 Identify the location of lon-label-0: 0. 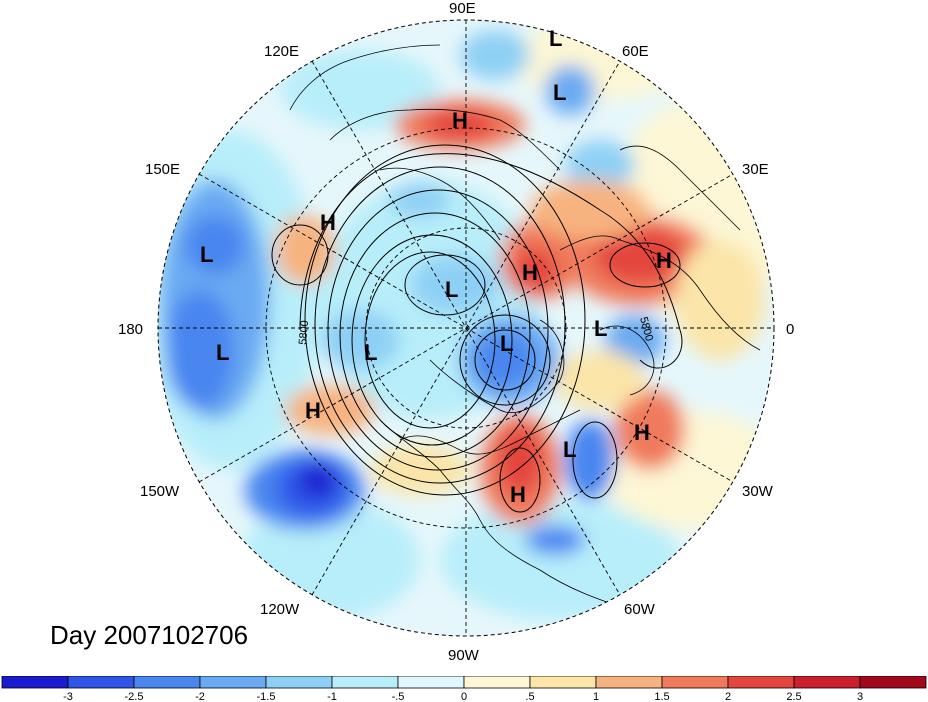
(790, 329).